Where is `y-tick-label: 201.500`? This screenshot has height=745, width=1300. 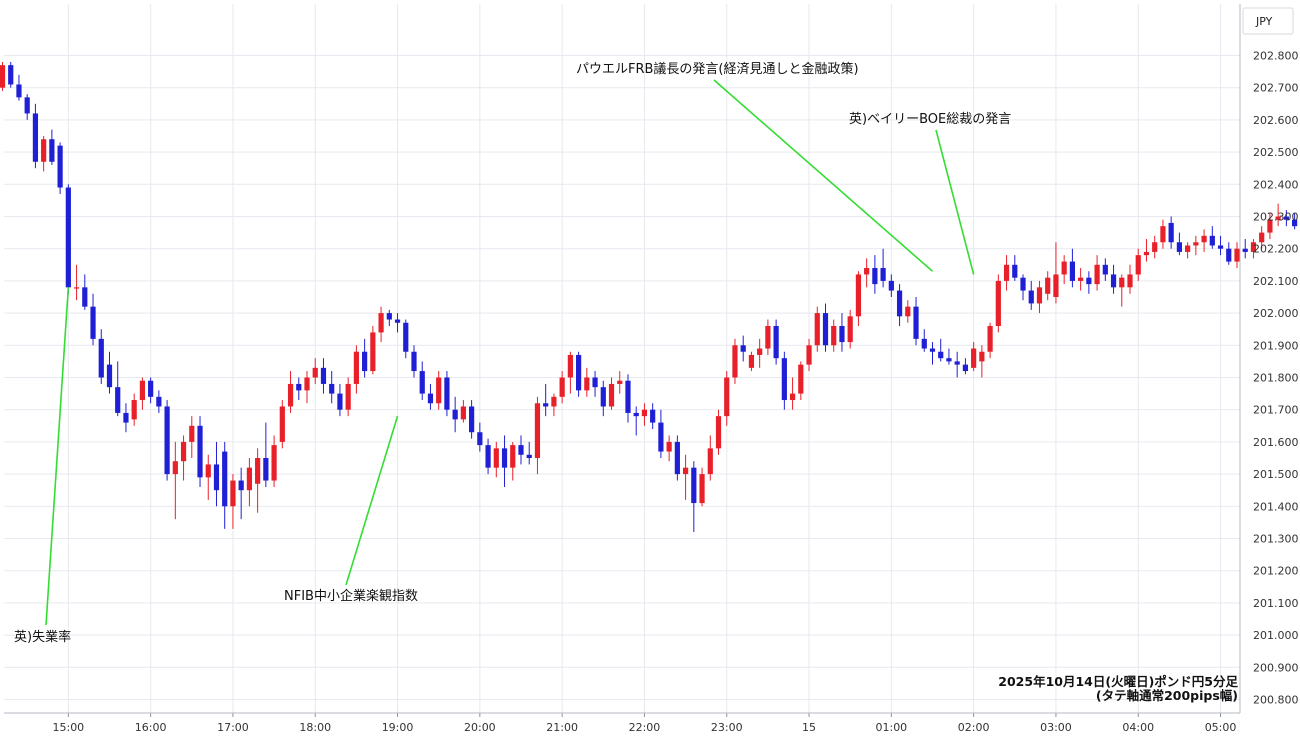
y-tick-label: 201.500 is located at coordinates (1276, 474).